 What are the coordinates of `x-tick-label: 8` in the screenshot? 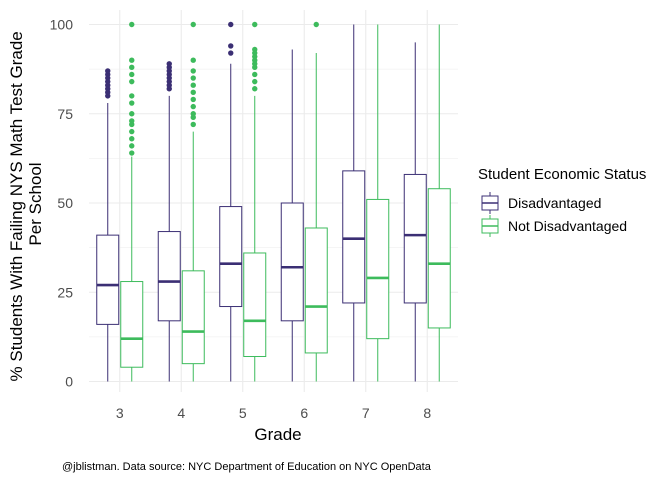 It's located at (427, 413).